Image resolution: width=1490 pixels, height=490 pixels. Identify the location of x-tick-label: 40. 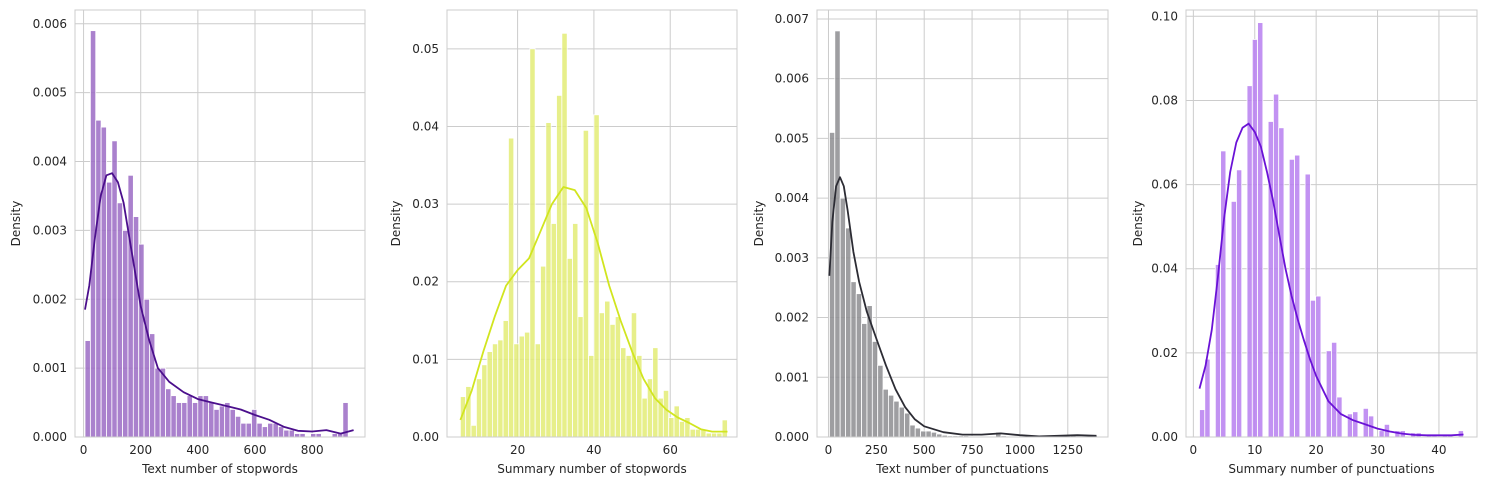
(1438, 450).